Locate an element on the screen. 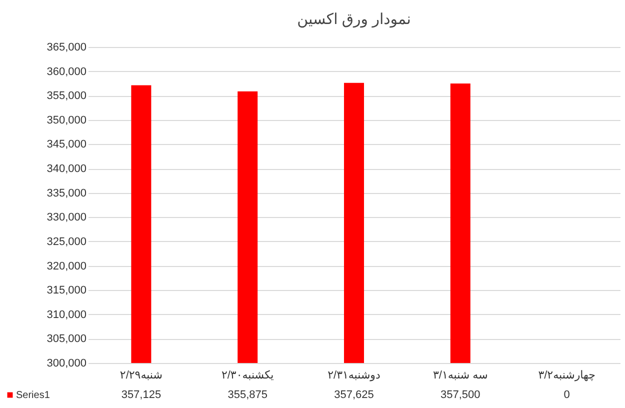  x-tick-label: سه شنبه۳/۱ is located at coordinates (460, 376).